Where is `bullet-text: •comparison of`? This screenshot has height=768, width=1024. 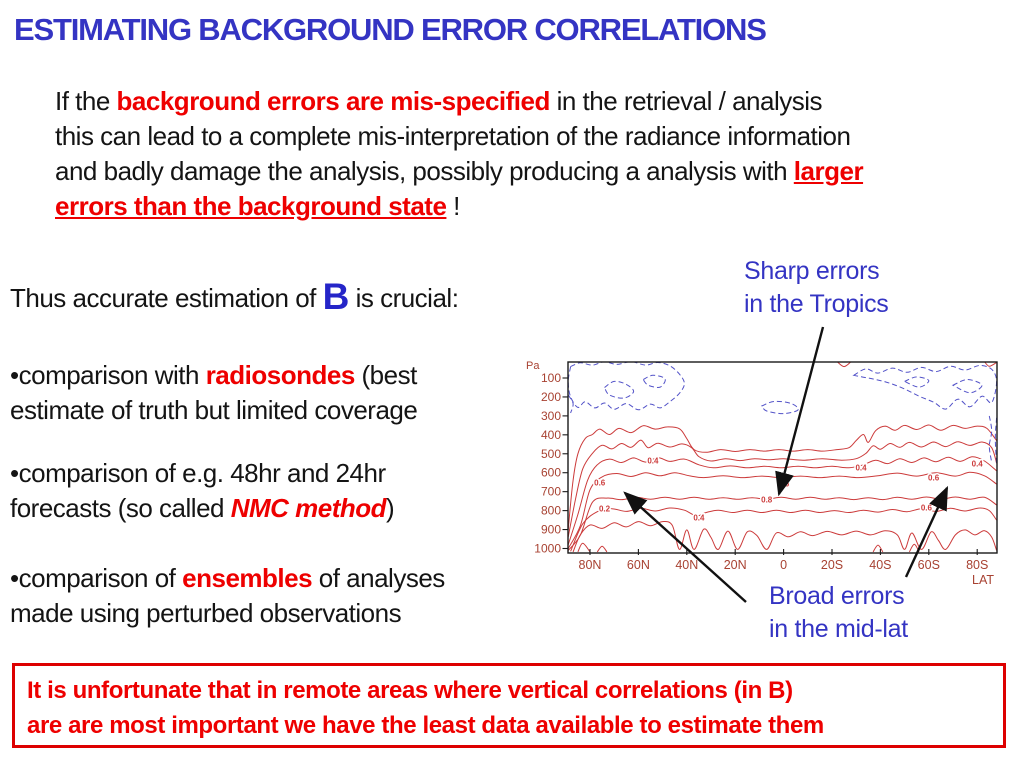
bullet-text: •comparison of is located at coordinates (96, 578).